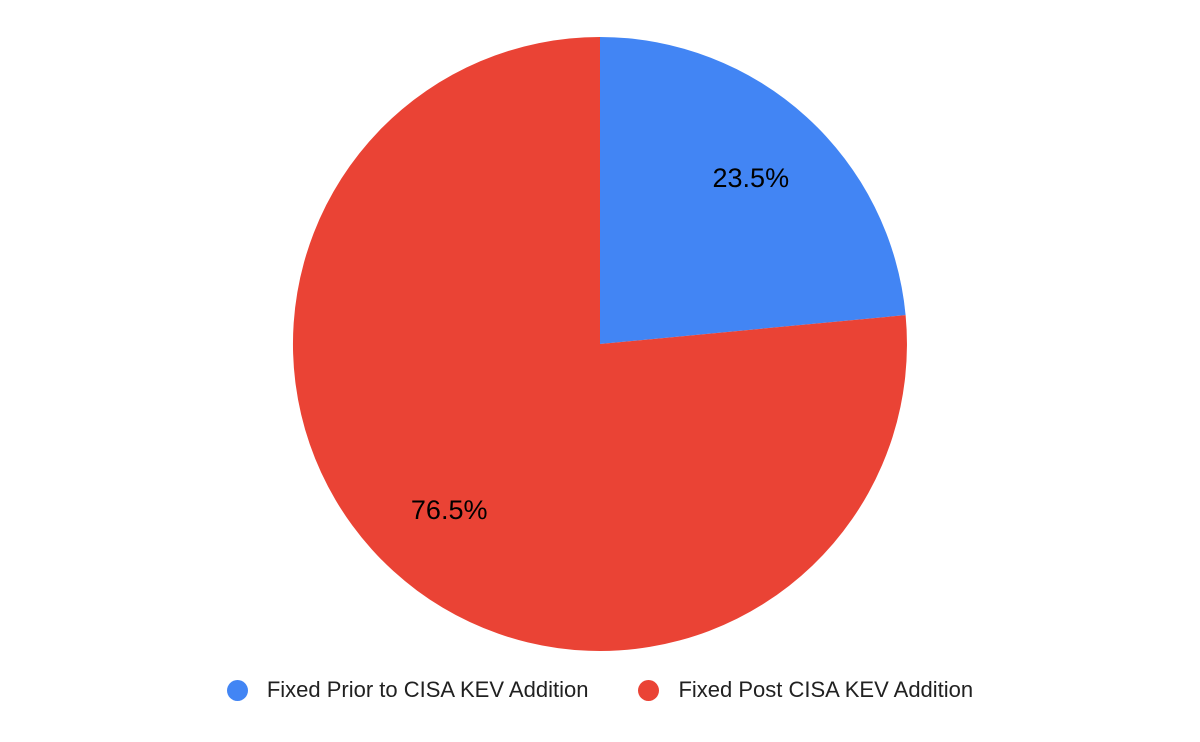 The image size is (1200, 742). Describe the element at coordinates (449, 510) in the screenshot. I see `pie-slice-percentage-label: 76.5%` at that location.